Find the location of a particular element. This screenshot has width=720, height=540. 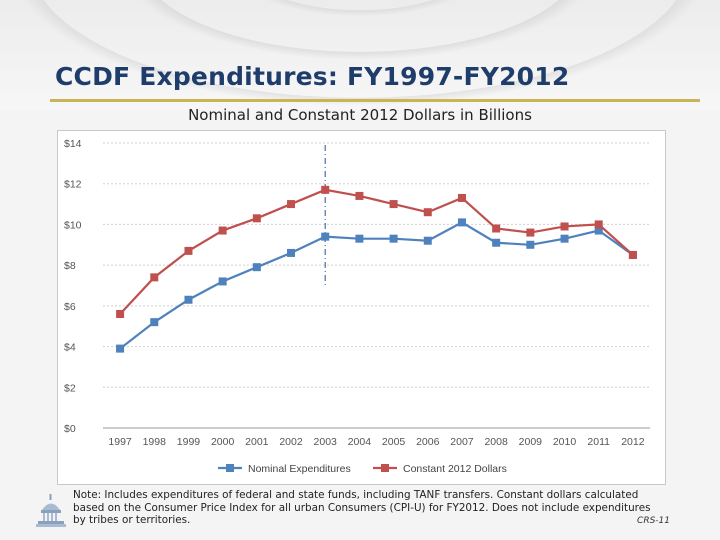

y-tick-label: $0 is located at coordinates (70, 429).